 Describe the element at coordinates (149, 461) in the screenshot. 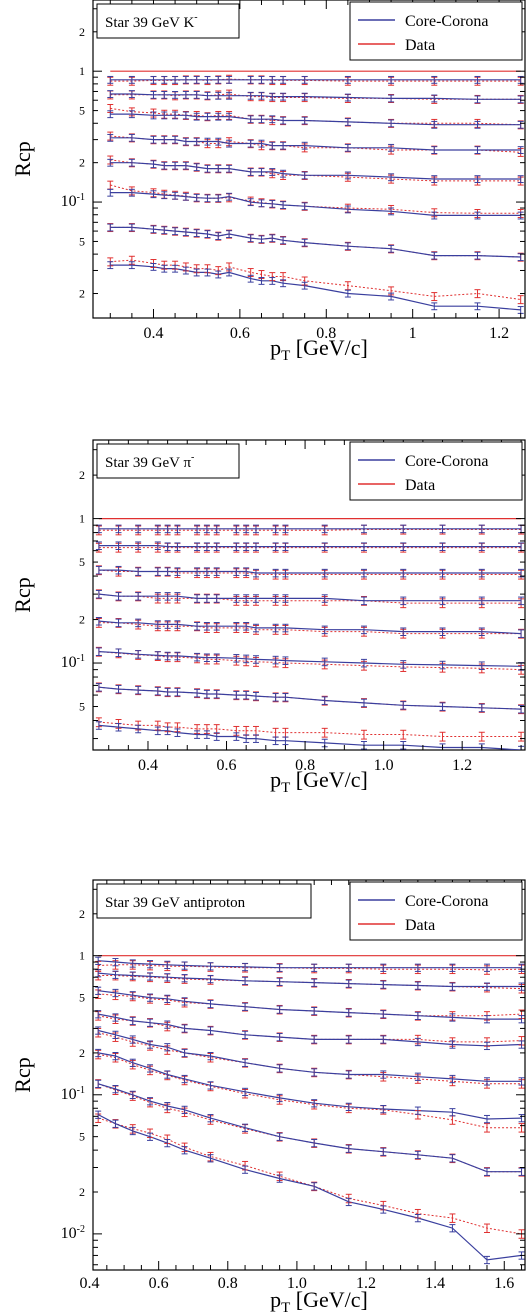

I see `chart-title: Star 39 GeV π-` at that location.